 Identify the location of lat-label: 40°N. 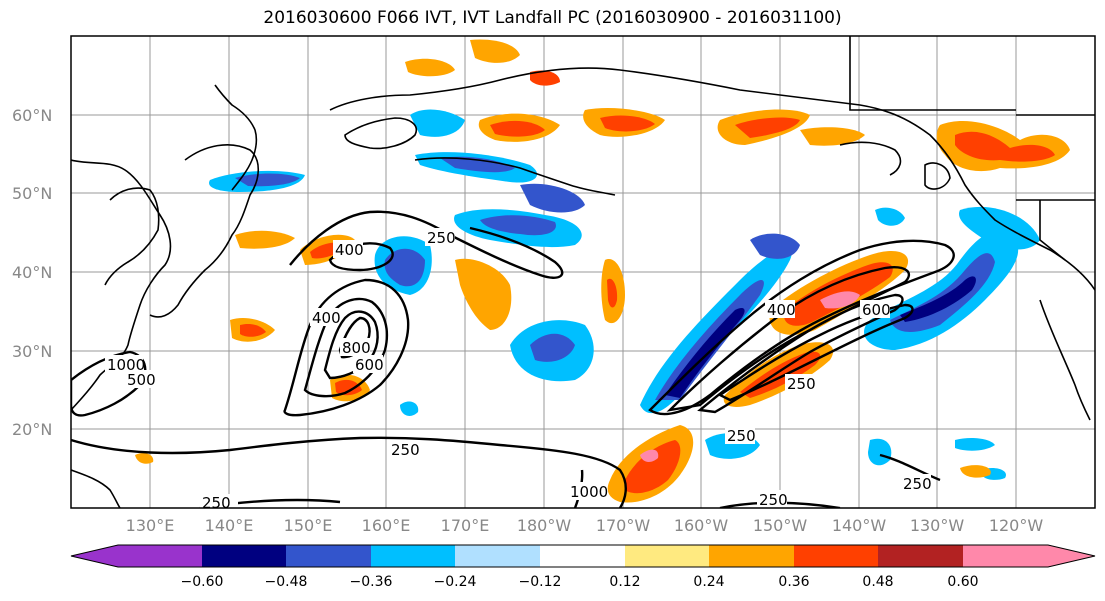
(32, 272).